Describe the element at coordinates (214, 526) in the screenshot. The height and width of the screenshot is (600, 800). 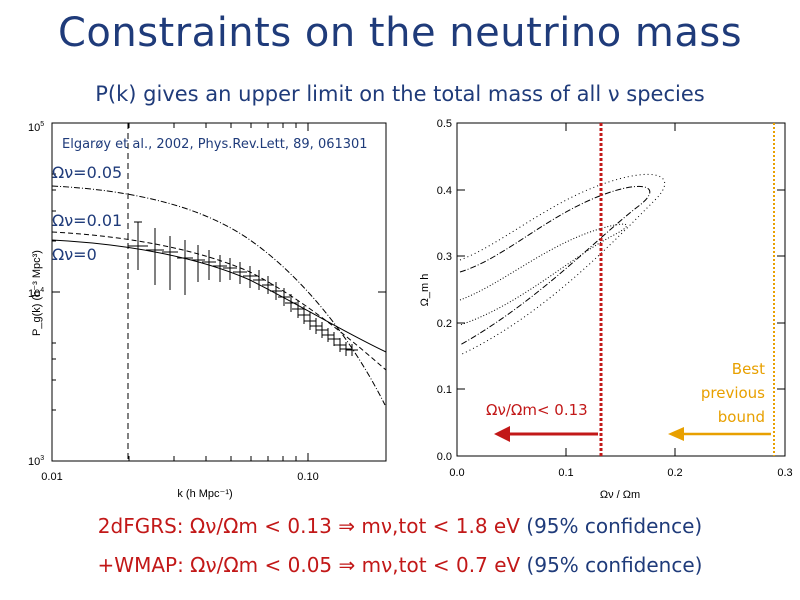
I see `result1-lhs: 2dFGRS: Ων/Ωm < 0.13` at that location.